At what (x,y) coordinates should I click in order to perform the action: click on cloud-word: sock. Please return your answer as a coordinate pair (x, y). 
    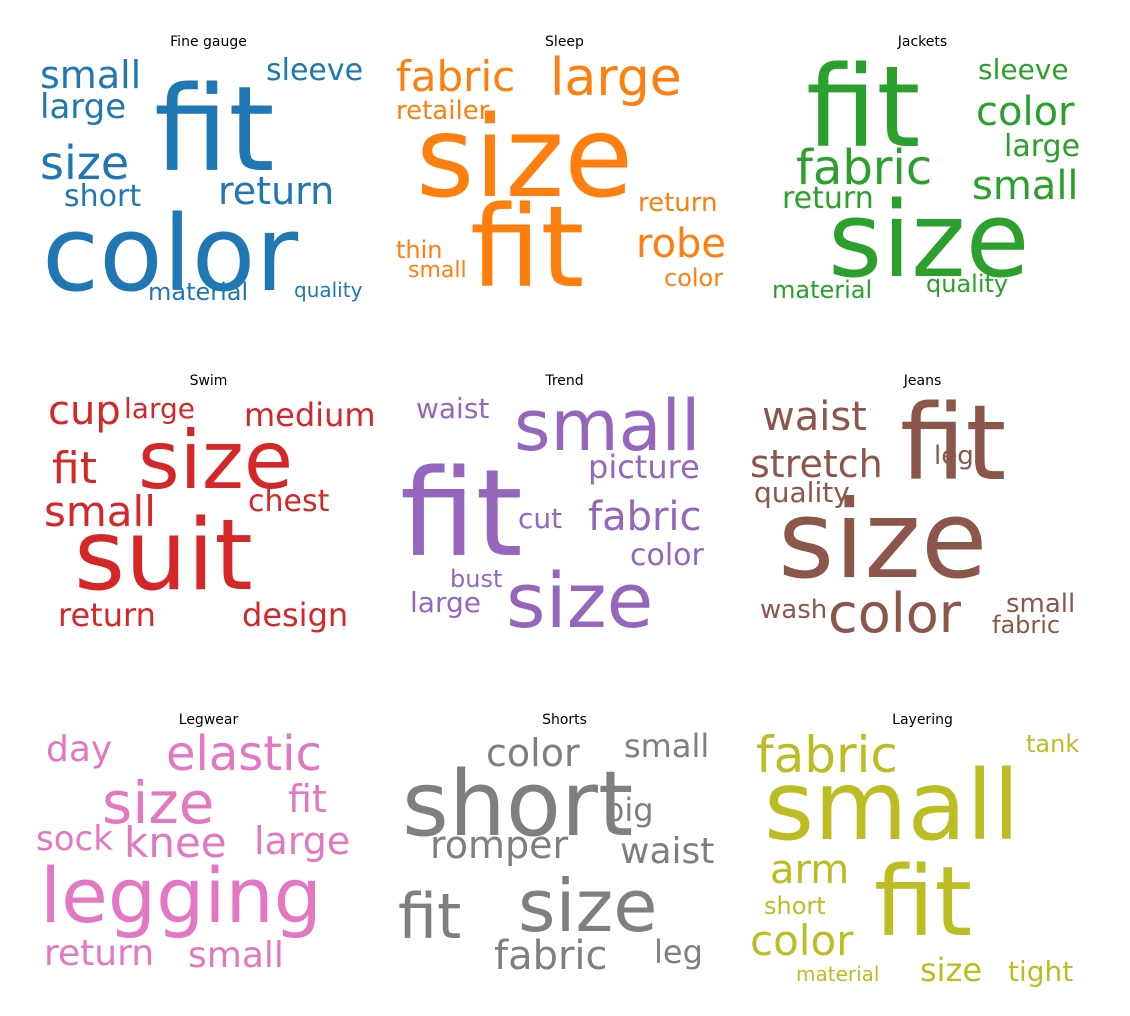
    Looking at the image, I should click on (74, 839).